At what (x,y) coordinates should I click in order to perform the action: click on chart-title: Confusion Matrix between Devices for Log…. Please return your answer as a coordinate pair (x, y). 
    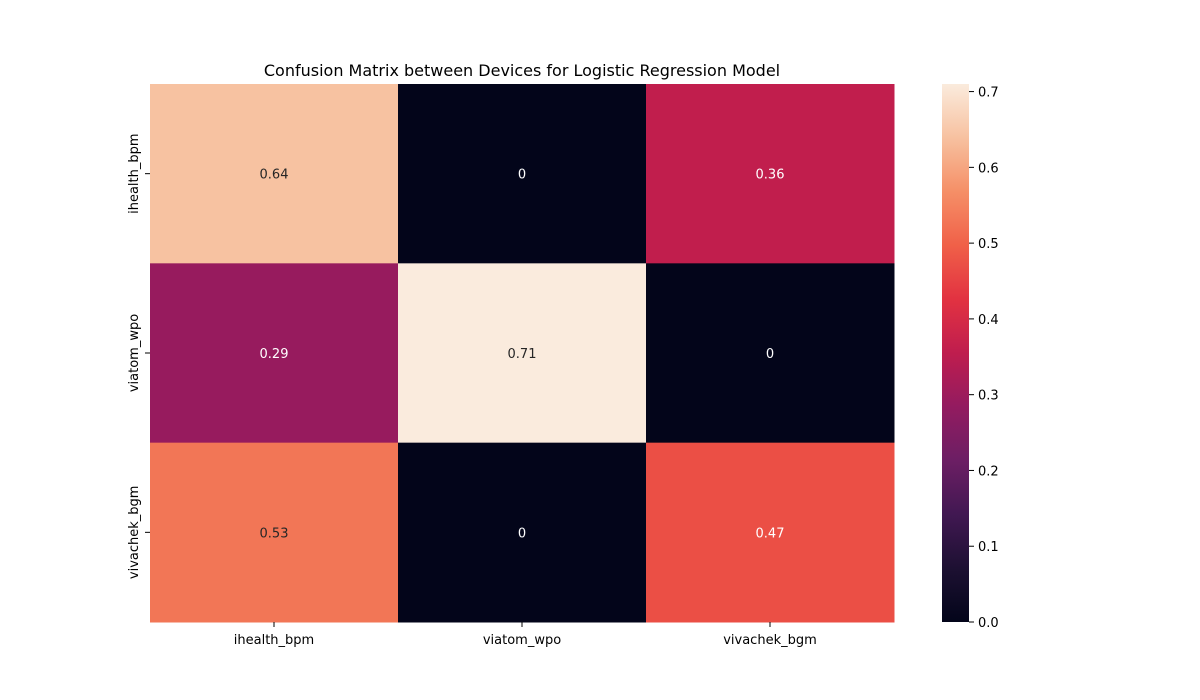
    Looking at the image, I should click on (522, 70).